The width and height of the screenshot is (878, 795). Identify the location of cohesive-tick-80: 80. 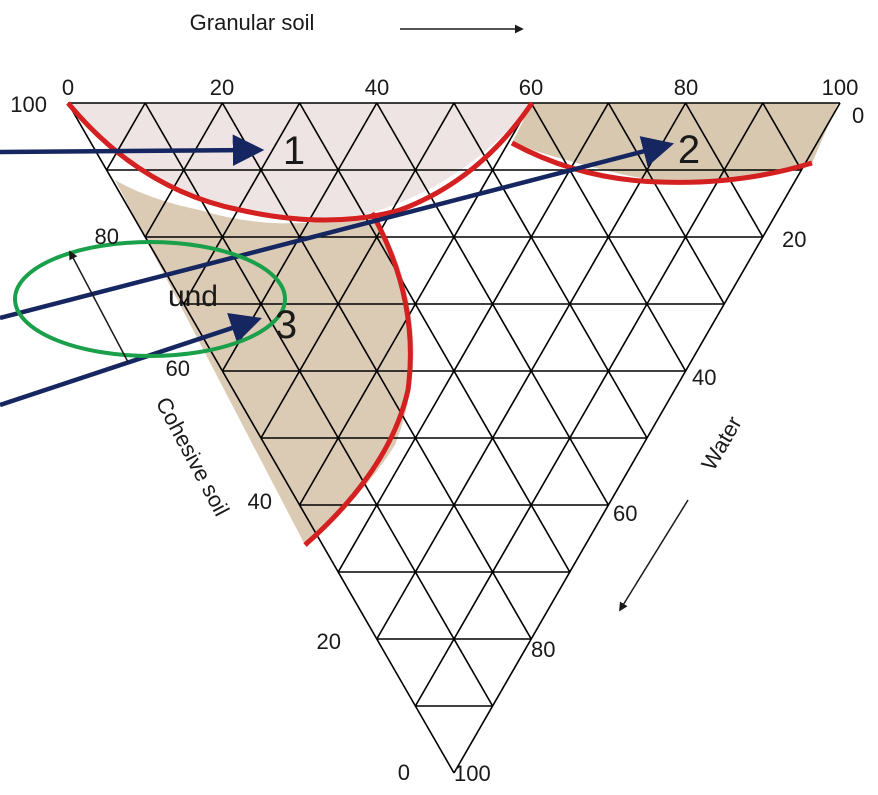
(107, 236).